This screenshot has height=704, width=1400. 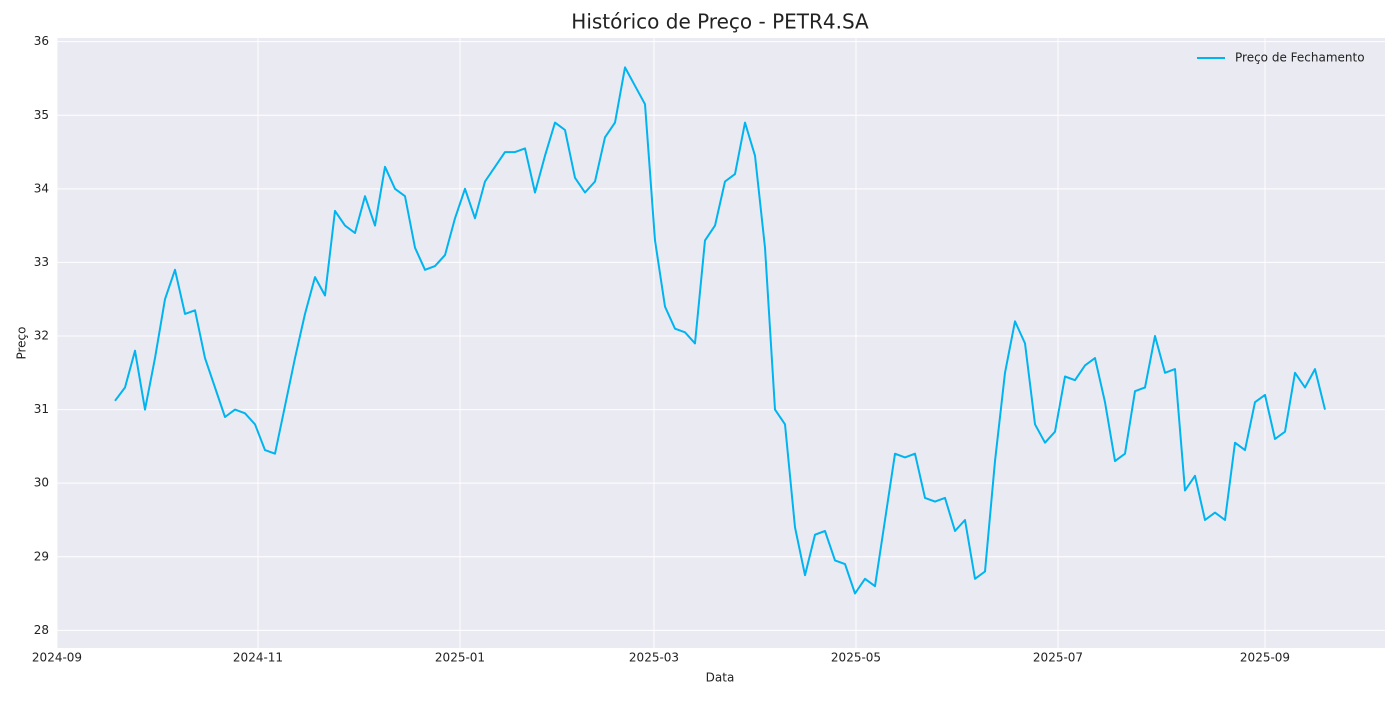 I want to click on legend-label: Preço de Fechamento, so click(x=1300, y=58).